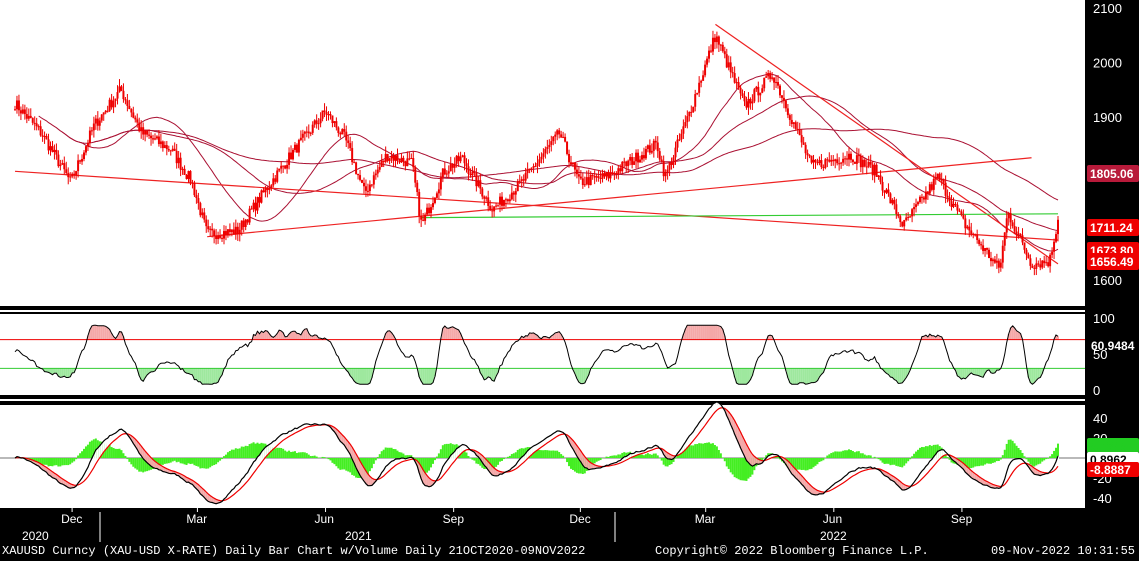  Describe the element at coordinates (1107, 62) in the screenshot. I see `price-tick-label: 2000` at that location.